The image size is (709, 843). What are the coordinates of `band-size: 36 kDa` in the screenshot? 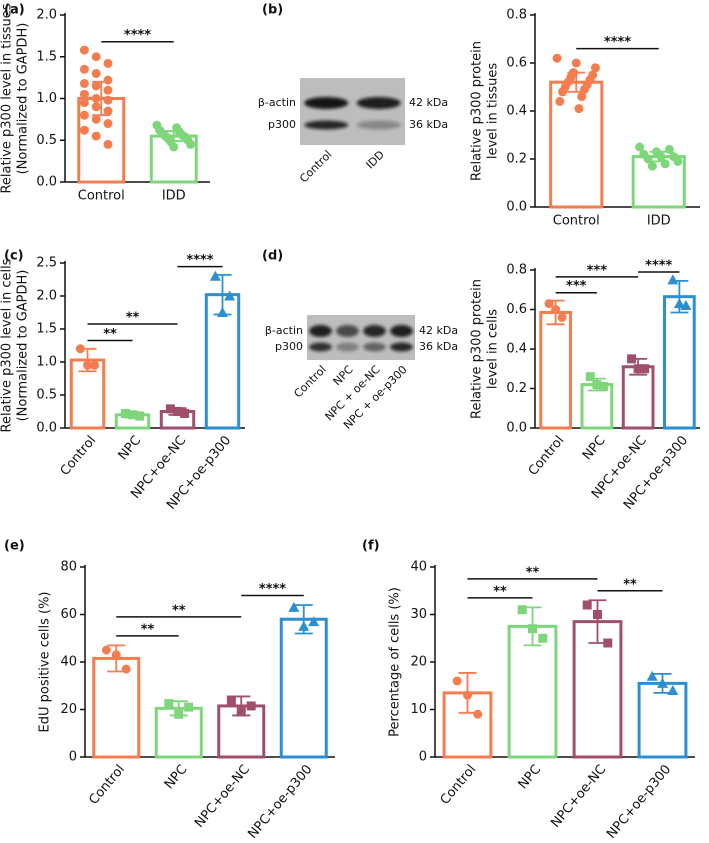 It's located at (438, 346).